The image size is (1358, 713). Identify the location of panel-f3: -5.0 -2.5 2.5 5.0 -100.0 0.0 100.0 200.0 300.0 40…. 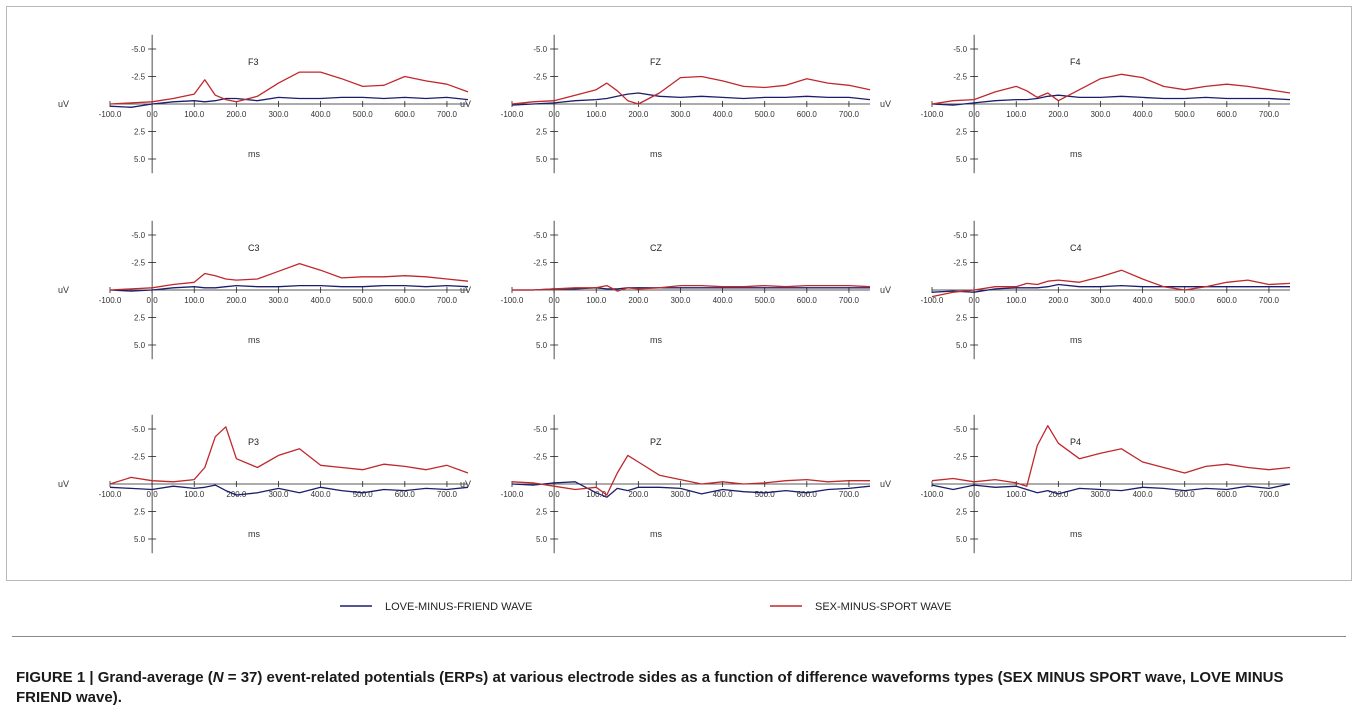
(263, 104).